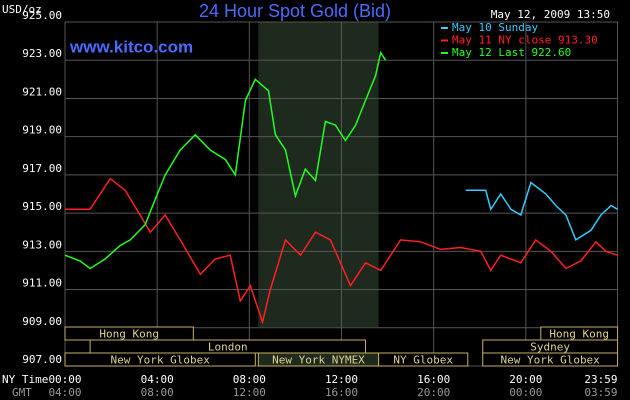 The width and height of the screenshot is (630, 400). Describe the element at coordinates (22, 9) in the screenshot. I see `y-axis-label: USD/oz` at that location.